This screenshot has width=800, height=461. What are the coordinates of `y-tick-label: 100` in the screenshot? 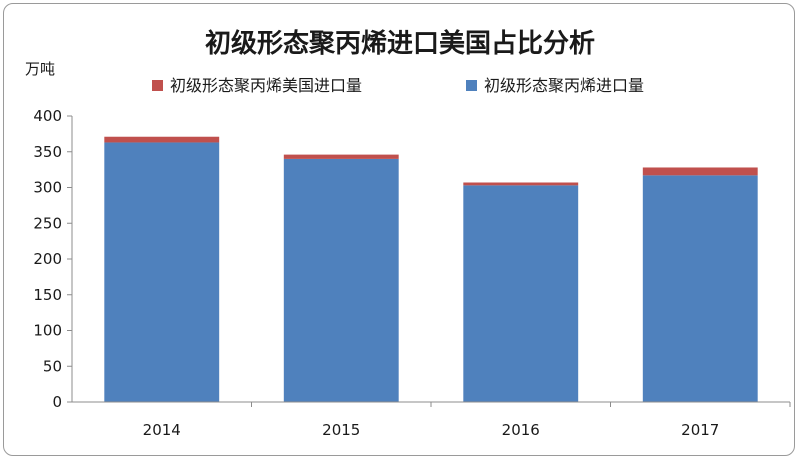 It's located at (47, 331).